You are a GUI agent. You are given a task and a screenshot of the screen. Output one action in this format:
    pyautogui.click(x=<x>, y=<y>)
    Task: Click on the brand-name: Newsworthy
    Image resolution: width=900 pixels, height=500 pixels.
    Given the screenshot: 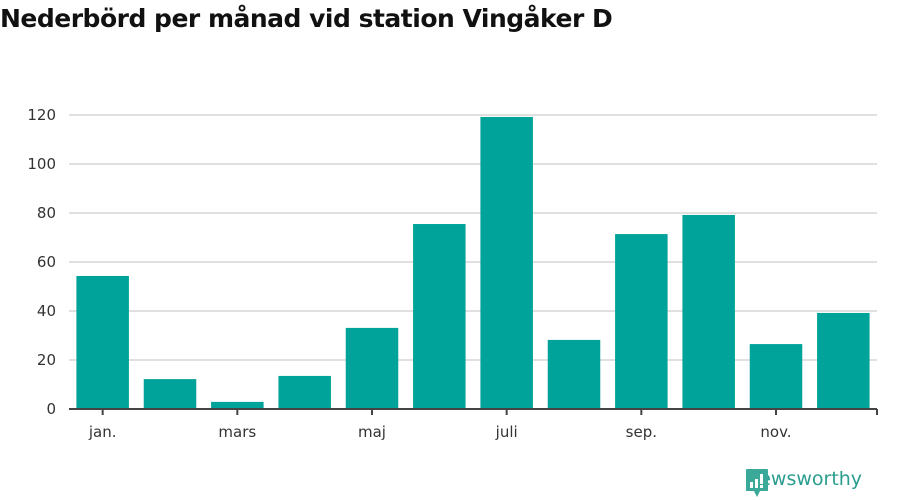 What is the action you would take?
    pyautogui.click(x=804, y=479)
    